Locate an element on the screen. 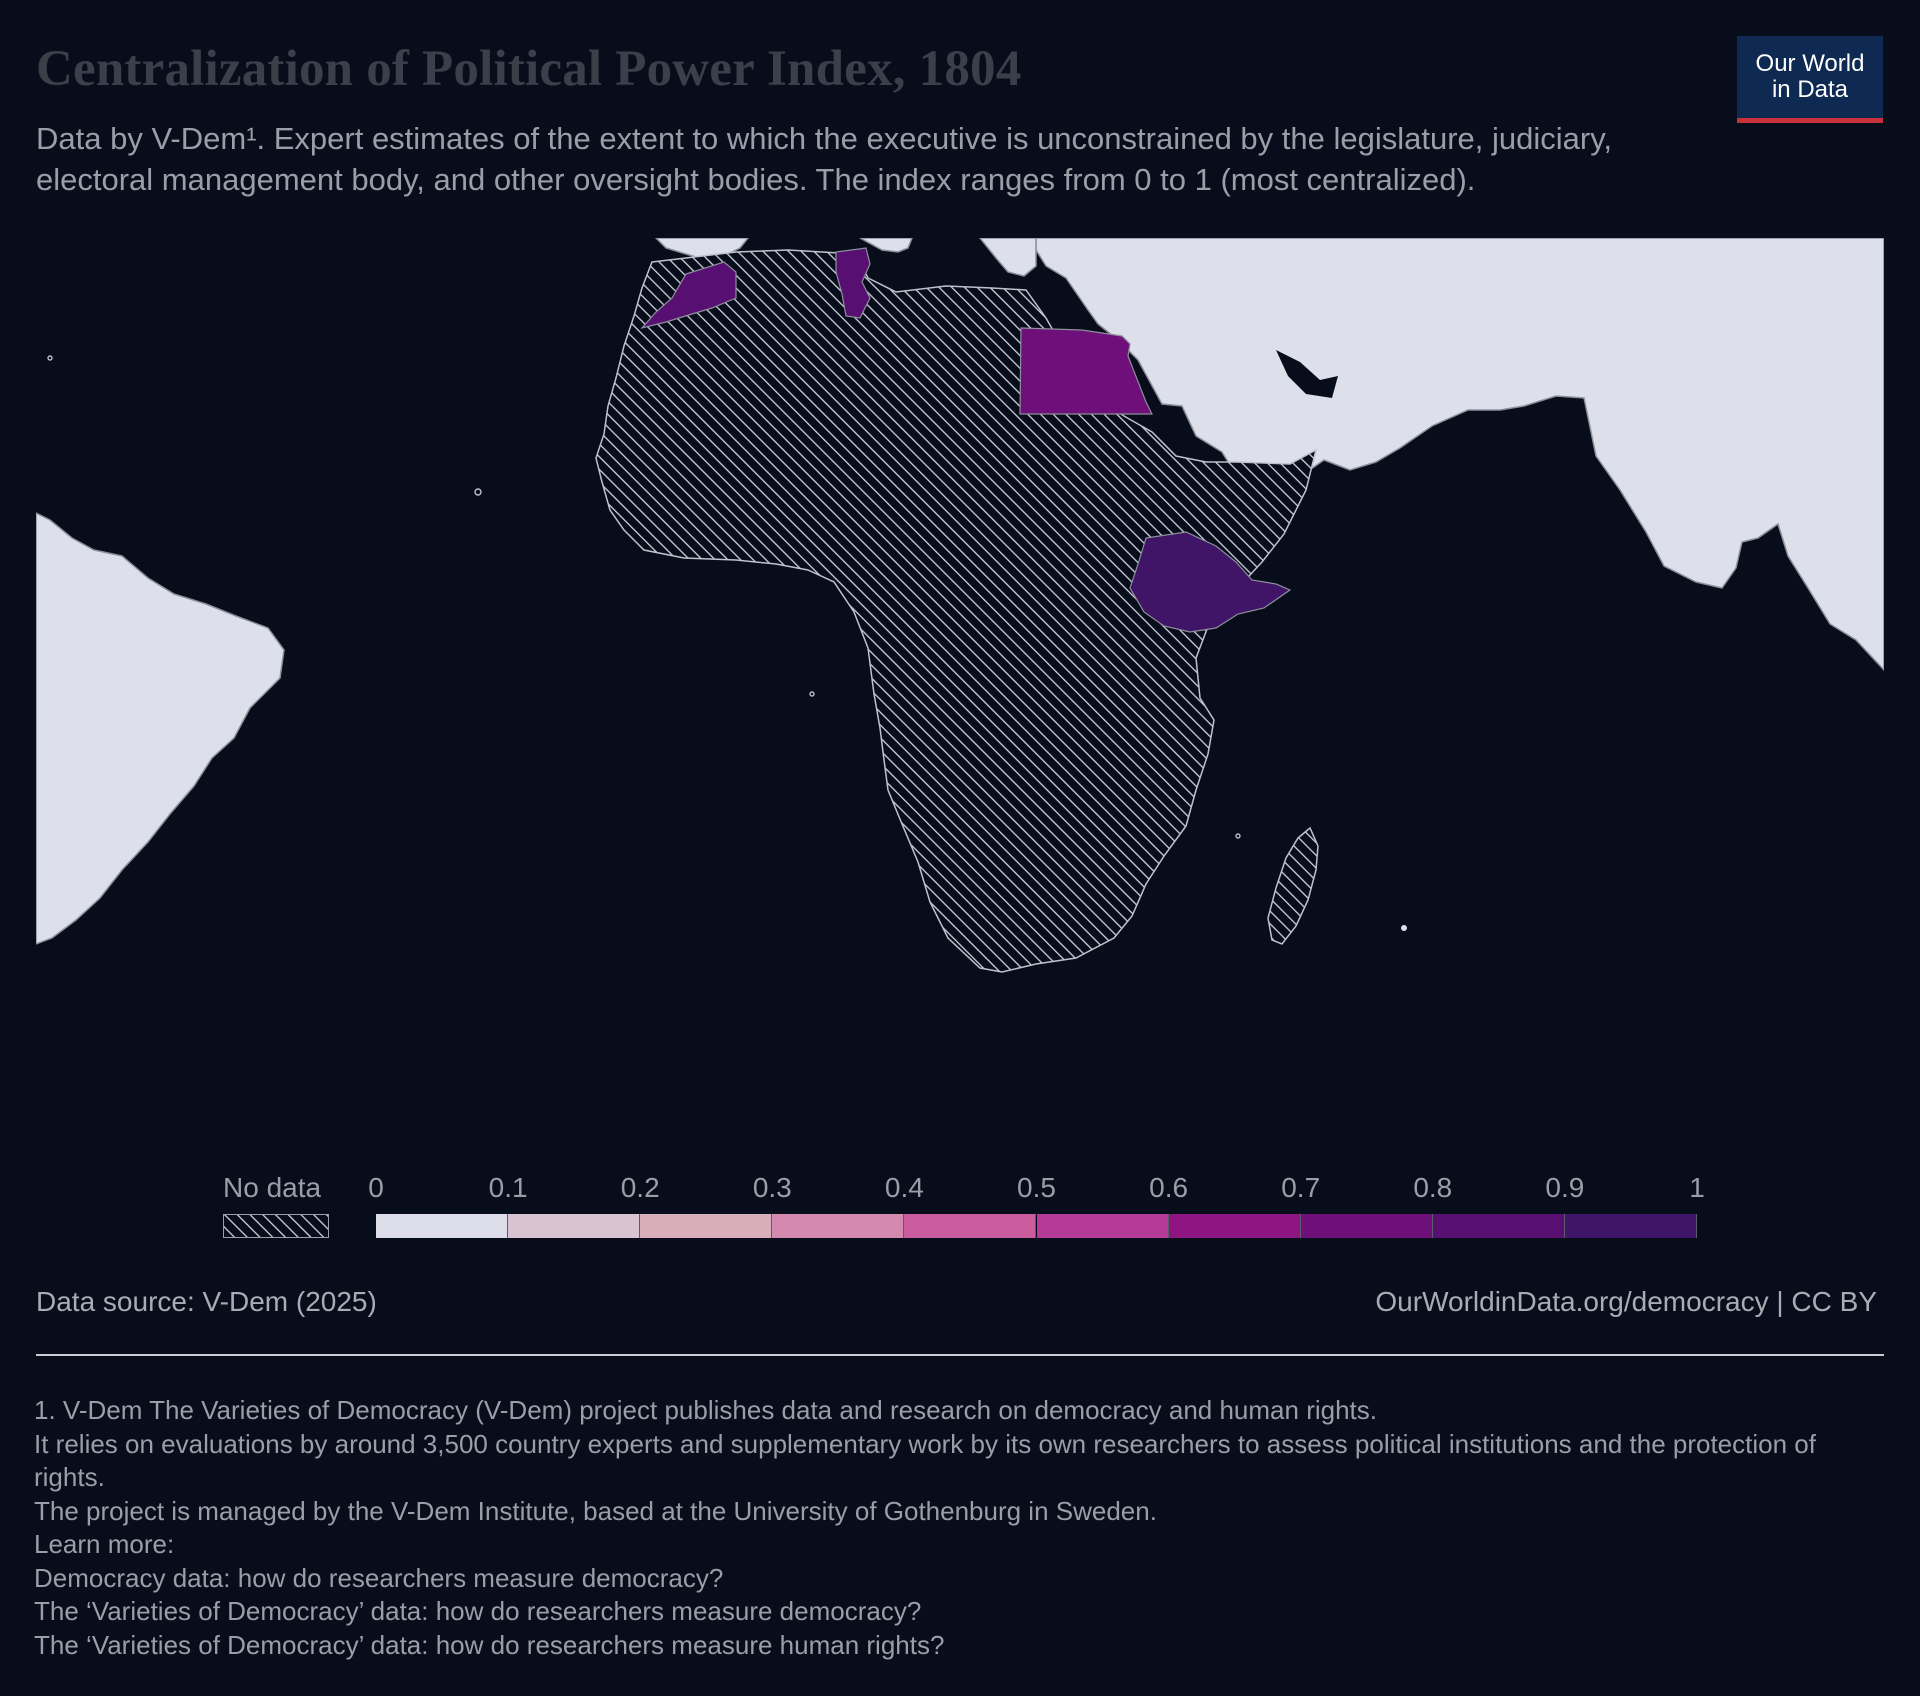 This screenshot has width=1920, height=1696. egypt is located at coordinates (1086, 371).